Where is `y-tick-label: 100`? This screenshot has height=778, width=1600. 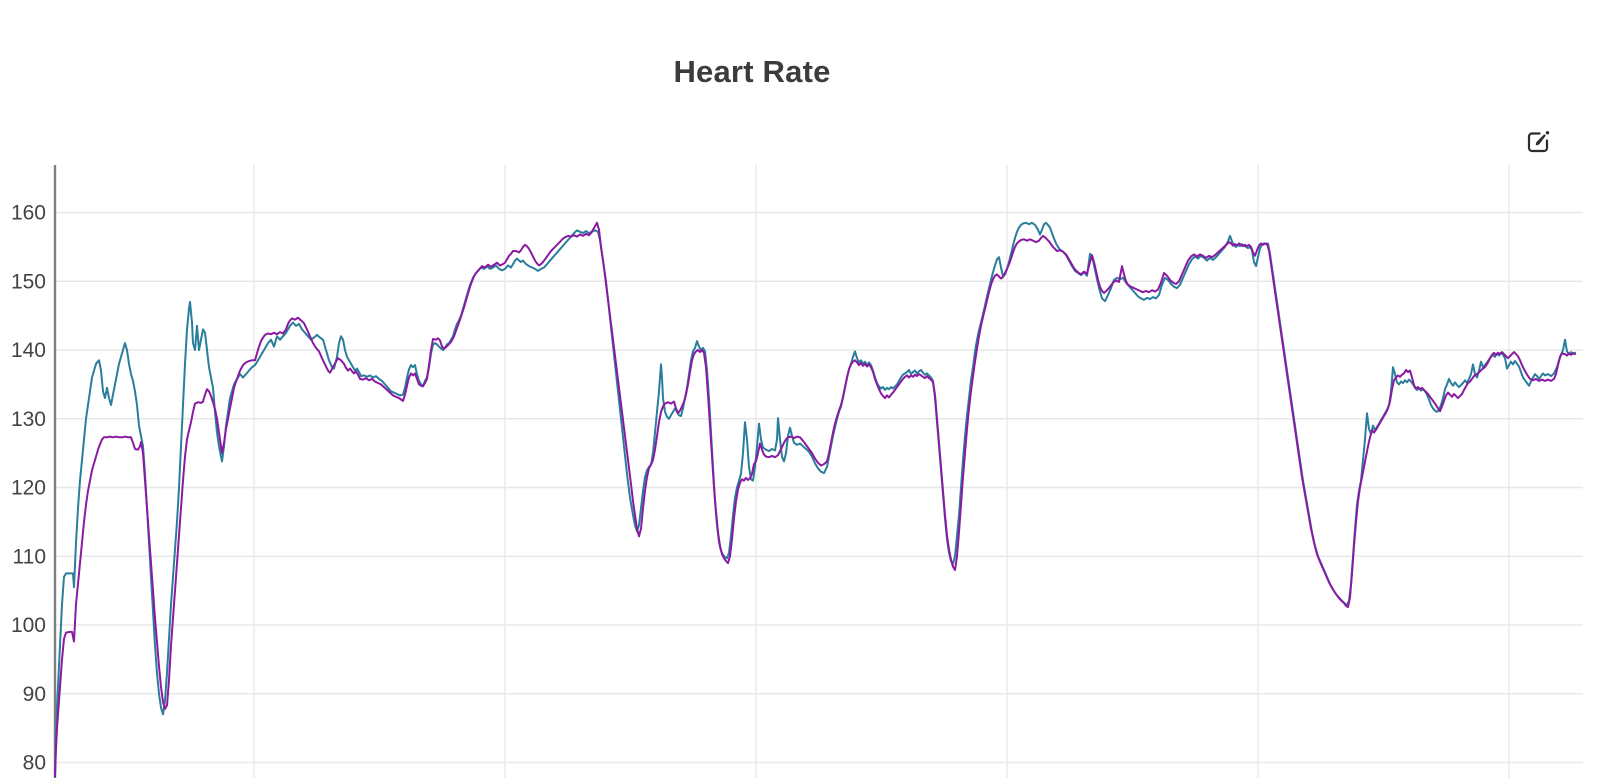
y-tick-label: 100 is located at coordinates (28, 625).